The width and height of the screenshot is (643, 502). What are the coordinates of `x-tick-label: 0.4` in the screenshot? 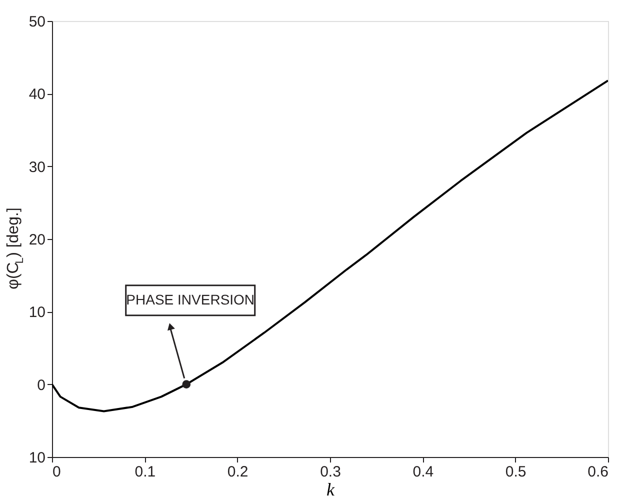 It's located at (423, 472).